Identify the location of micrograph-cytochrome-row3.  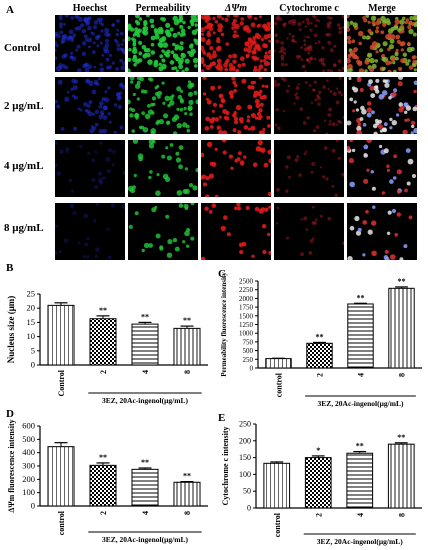
(309, 168).